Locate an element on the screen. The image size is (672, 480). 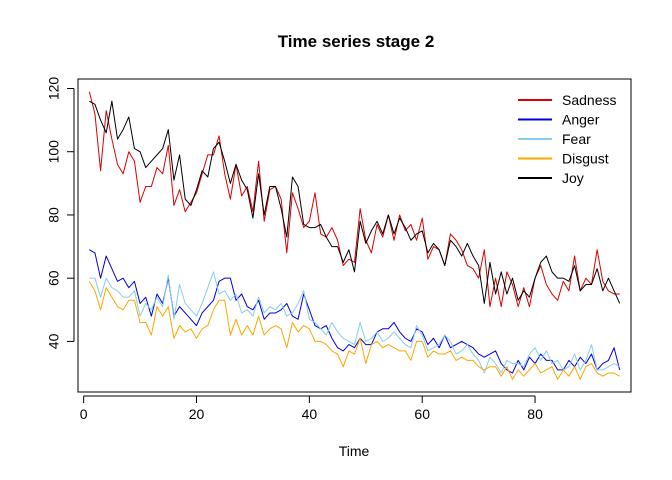
legend-label-joy: Joy is located at coordinates (573, 178).